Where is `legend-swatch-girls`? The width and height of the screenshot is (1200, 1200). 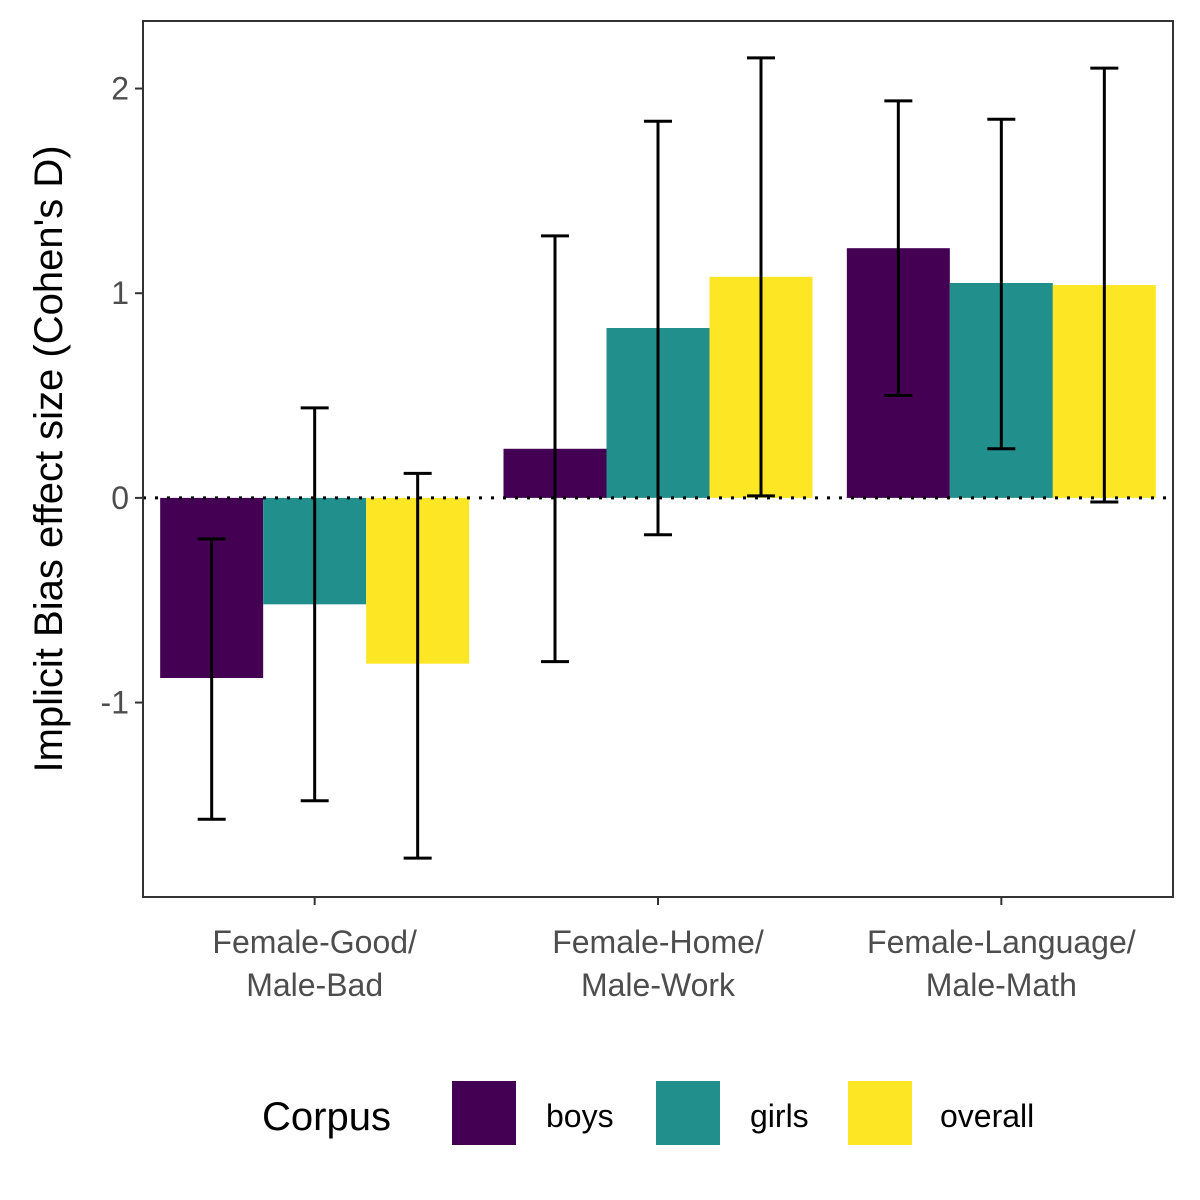
legend-swatch-girls is located at coordinates (688, 1113).